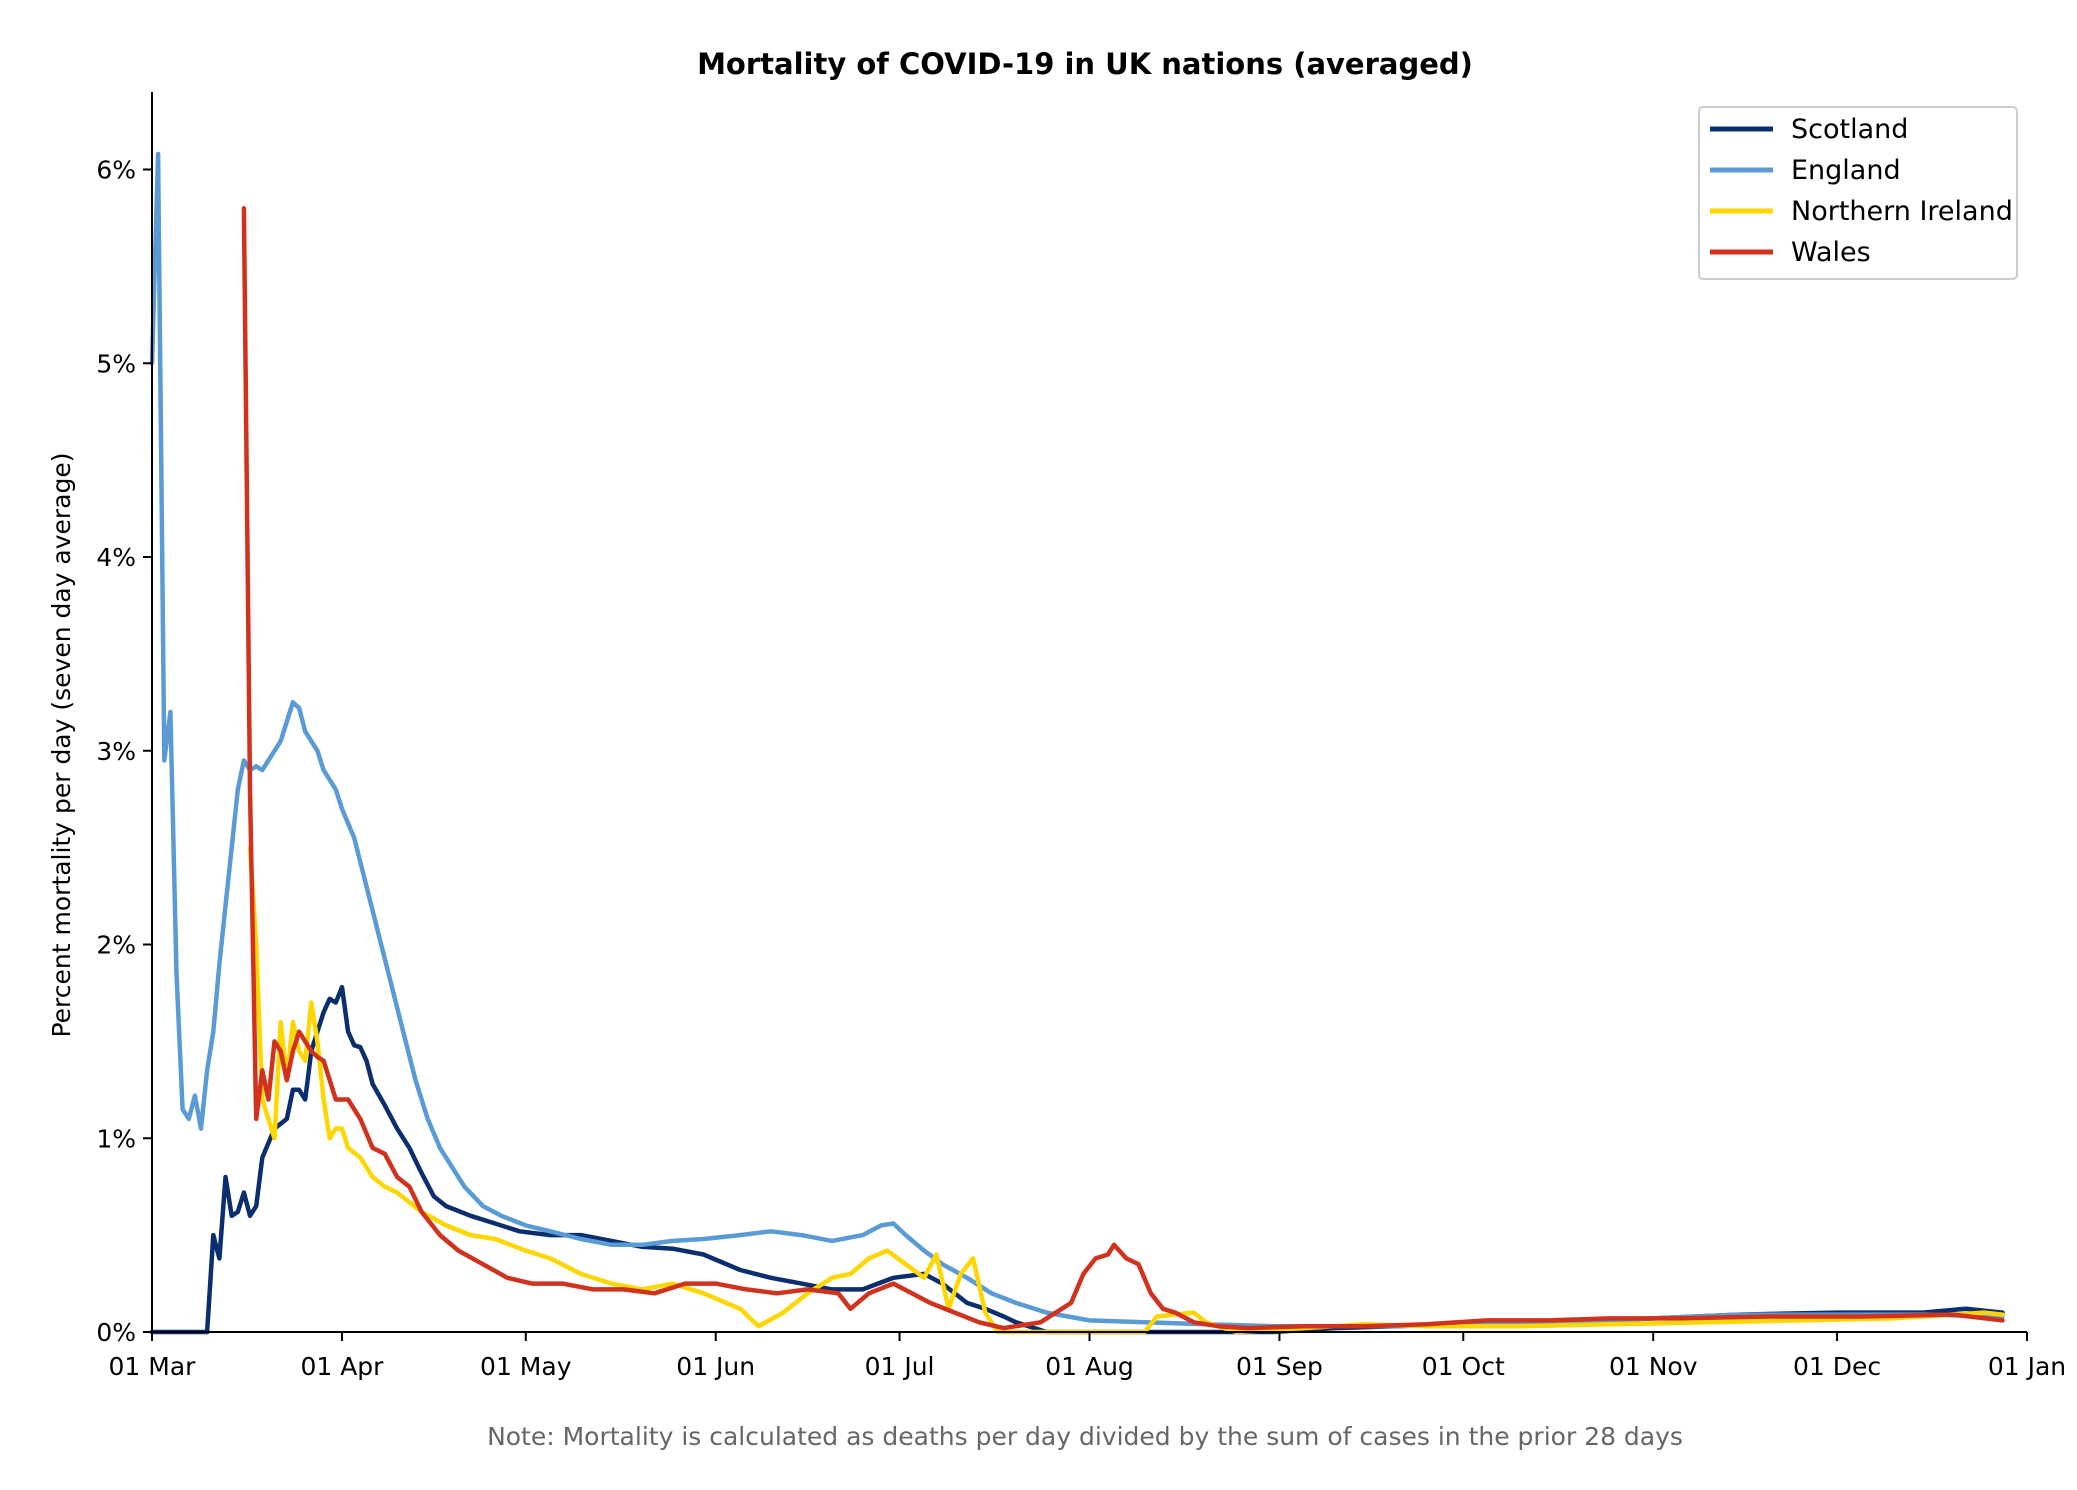 The height and width of the screenshot is (1490, 2077). I want to click on legend-frame, so click(1858, 193).